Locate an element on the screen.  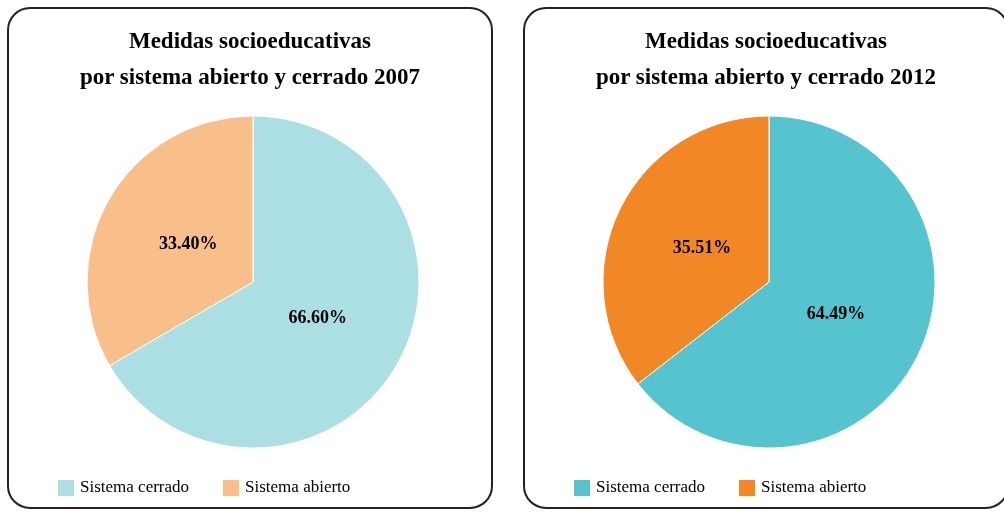
data-label: 64.49% is located at coordinates (836, 312).